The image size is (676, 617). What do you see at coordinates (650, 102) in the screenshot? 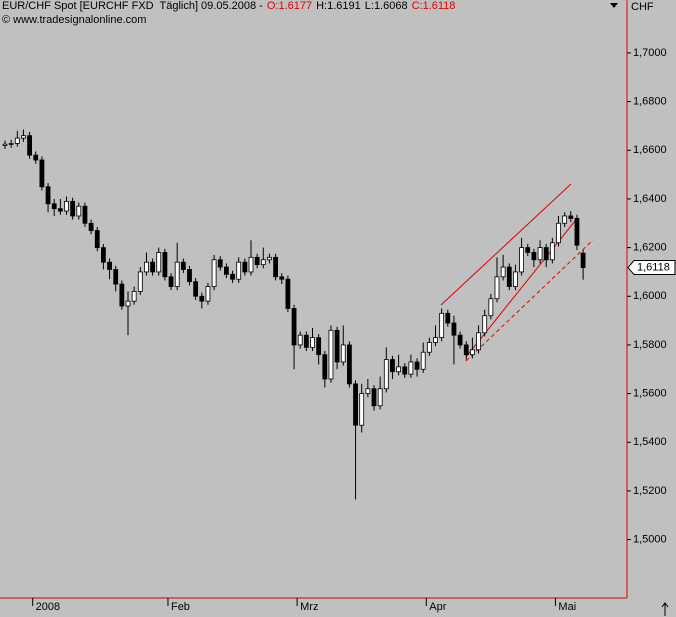
I see `y-tick-label: 1,6800` at bounding box center [650, 102].